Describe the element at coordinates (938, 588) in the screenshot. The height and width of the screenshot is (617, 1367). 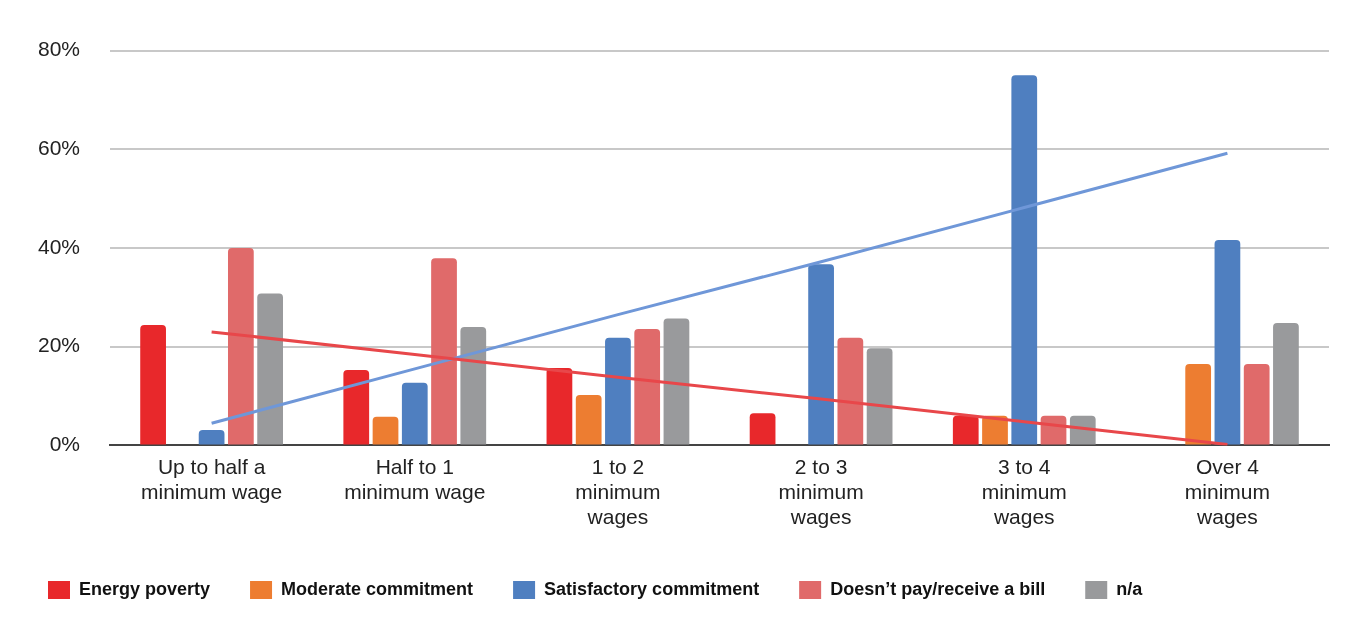
I see `legend-label: Doesn’t pay/receive a bill` at that location.